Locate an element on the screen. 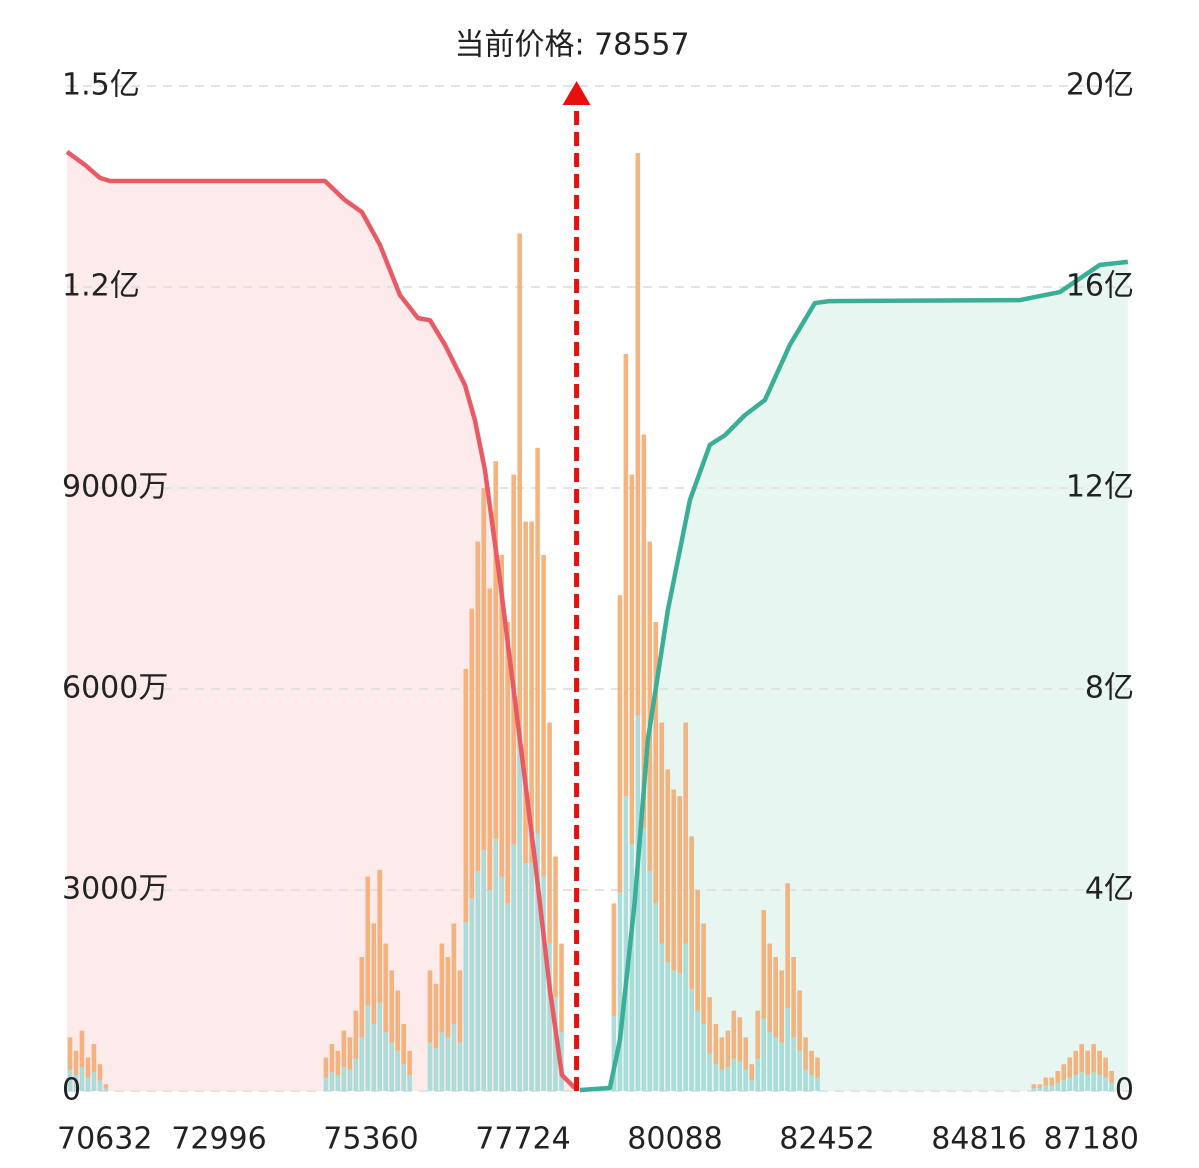  y2-tick-label: 8亿 is located at coordinates (1109, 688).